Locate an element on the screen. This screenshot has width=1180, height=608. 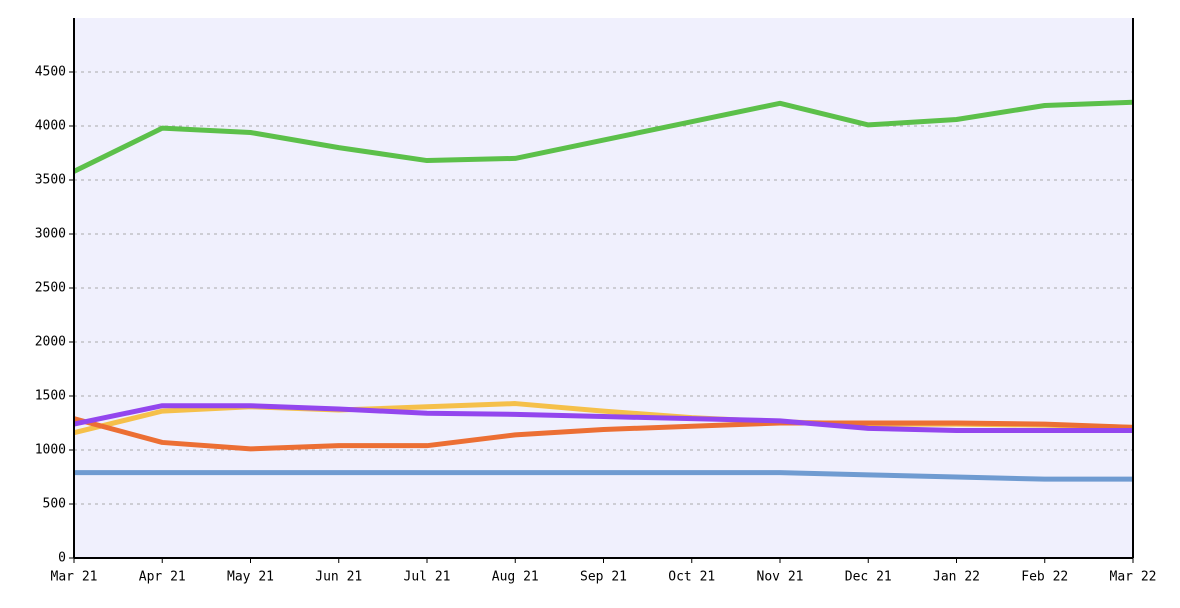
y-tick-label: 0 is located at coordinates (62, 558).